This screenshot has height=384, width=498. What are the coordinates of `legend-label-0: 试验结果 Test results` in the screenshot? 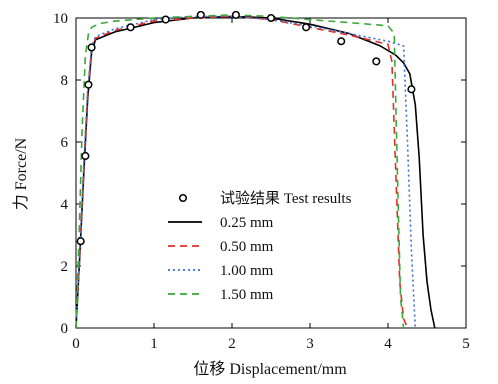 It's located at (286, 198).